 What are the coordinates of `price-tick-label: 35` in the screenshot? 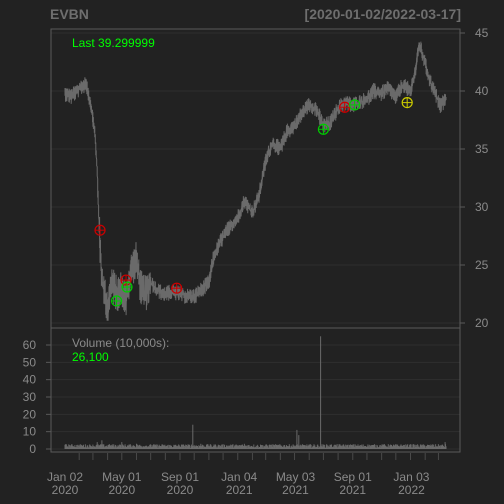 It's located at (482, 149).